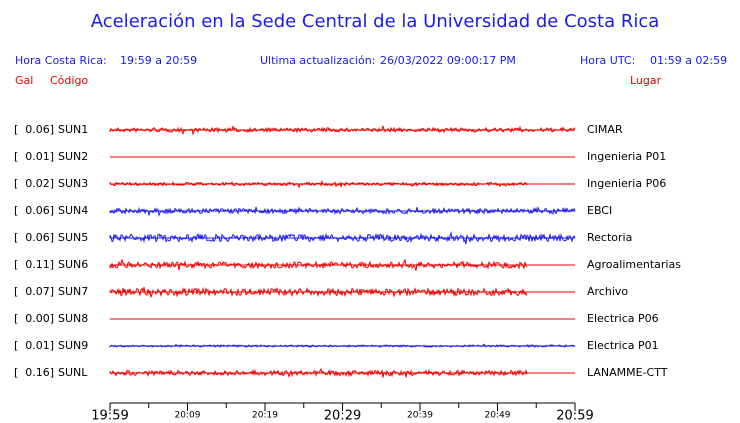 The image size is (740, 423). What do you see at coordinates (73, 264) in the screenshot?
I see `station-code: SUN6` at bounding box center [73, 264].